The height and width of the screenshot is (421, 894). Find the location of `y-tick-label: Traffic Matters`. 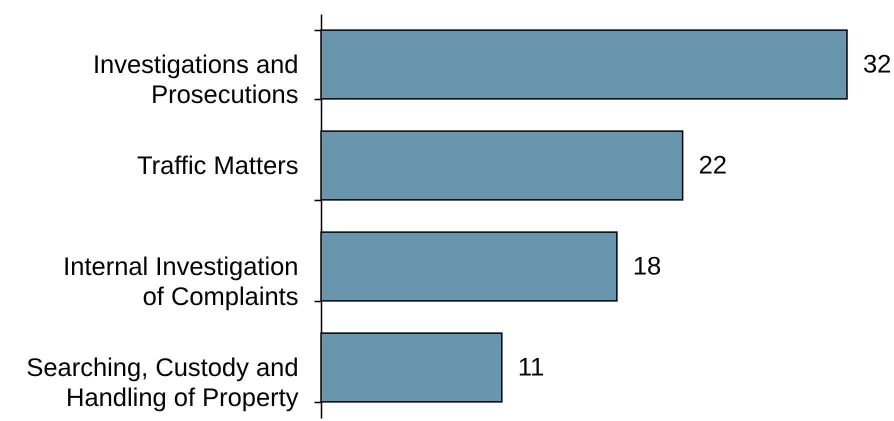

y-tick-label: Traffic Matters is located at coordinates (217, 166).